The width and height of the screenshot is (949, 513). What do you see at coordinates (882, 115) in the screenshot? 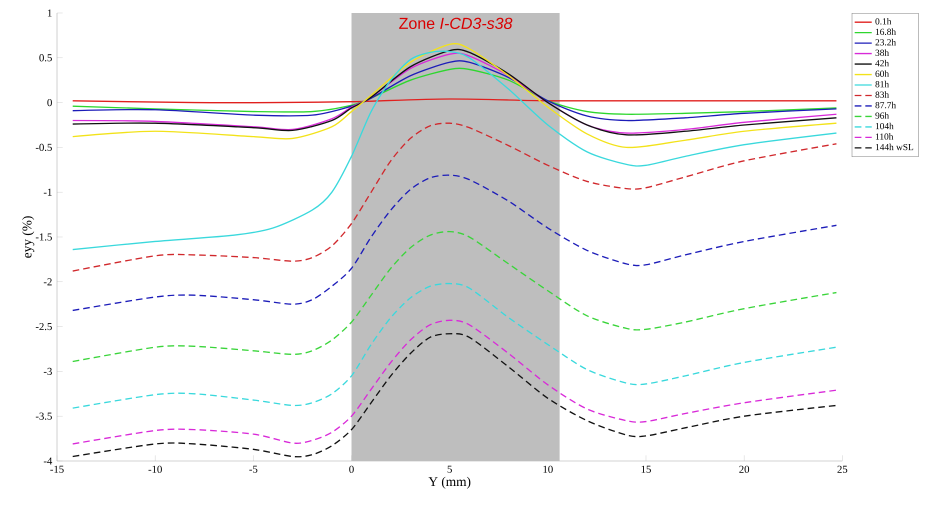
I see `legend-label: 96h` at bounding box center [882, 115].